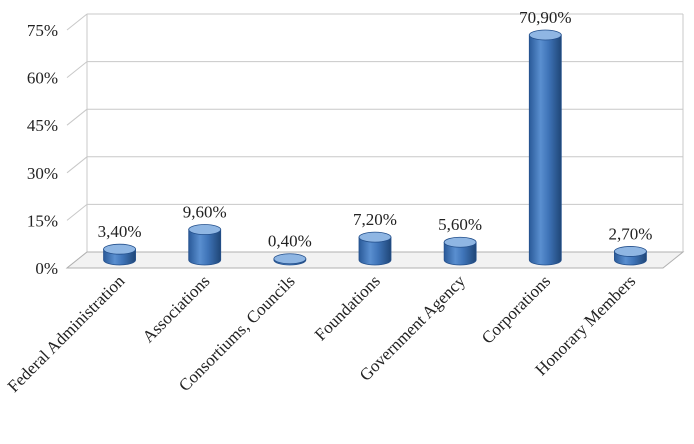 The width and height of the screenshot is (694, 444). What do you see at coordinates (66, 333) in the screenshot?
I see `x-category-label: Federal Administration` at bounding box center [66, 333].